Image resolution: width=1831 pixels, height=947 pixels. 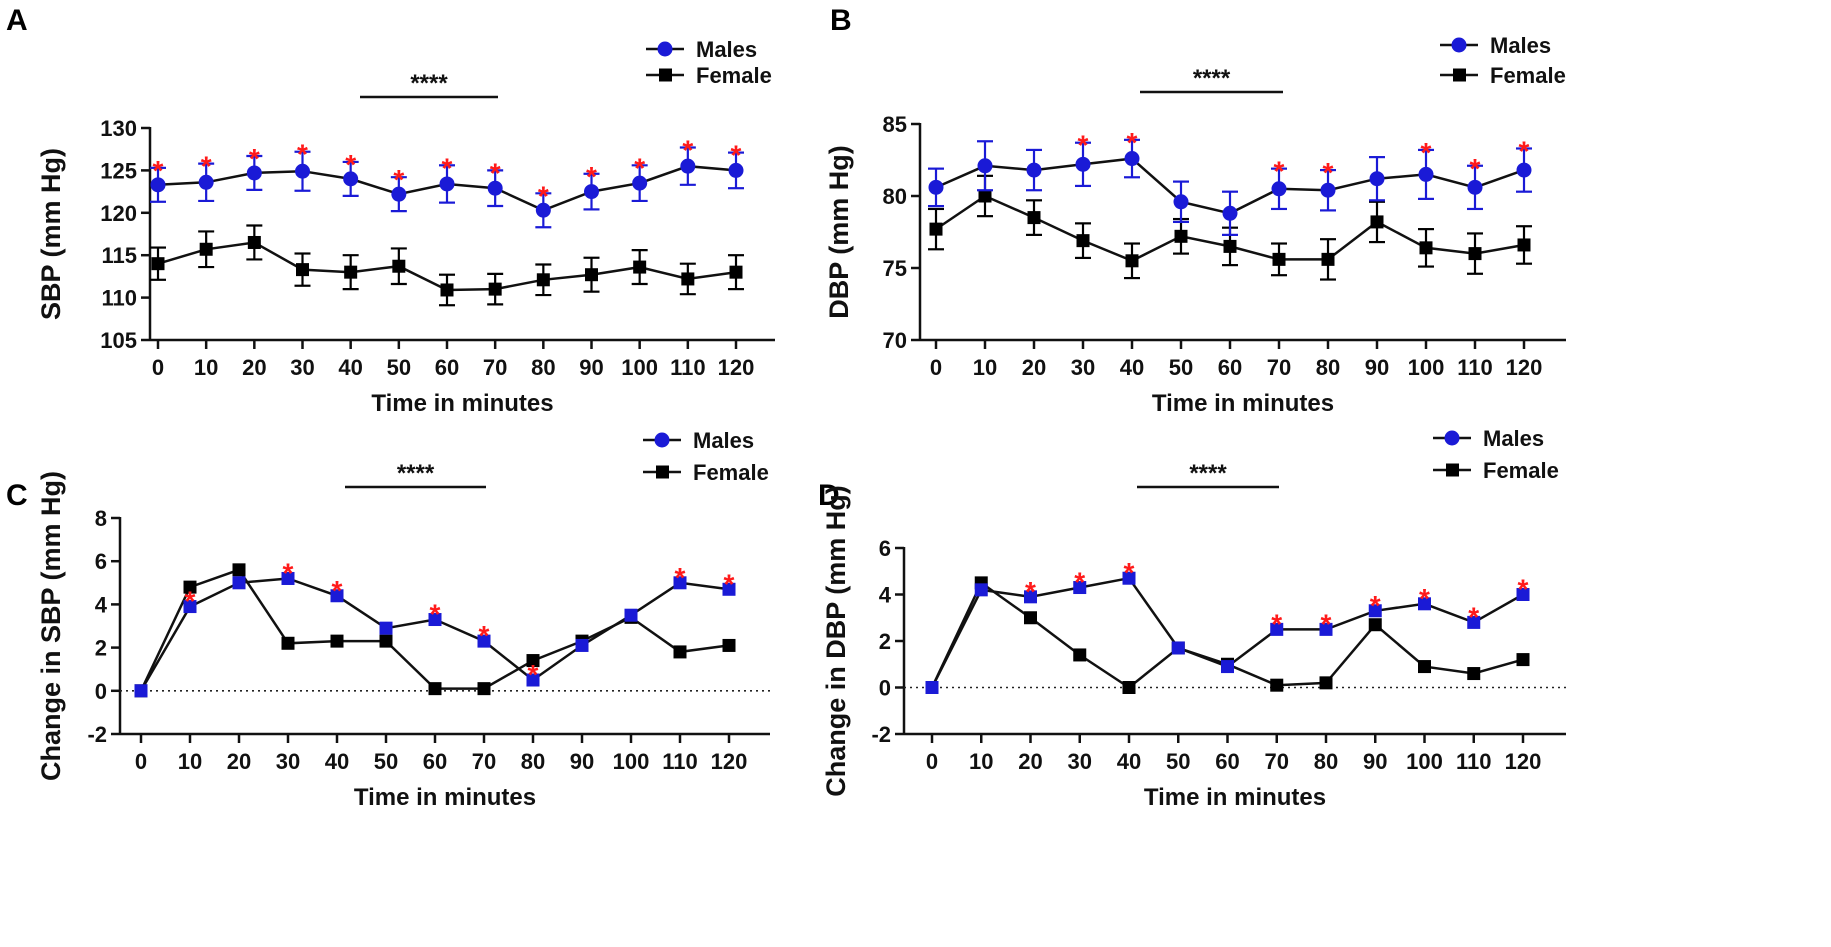 I want to click on legend-males-marker, so click(x=665, y=49).